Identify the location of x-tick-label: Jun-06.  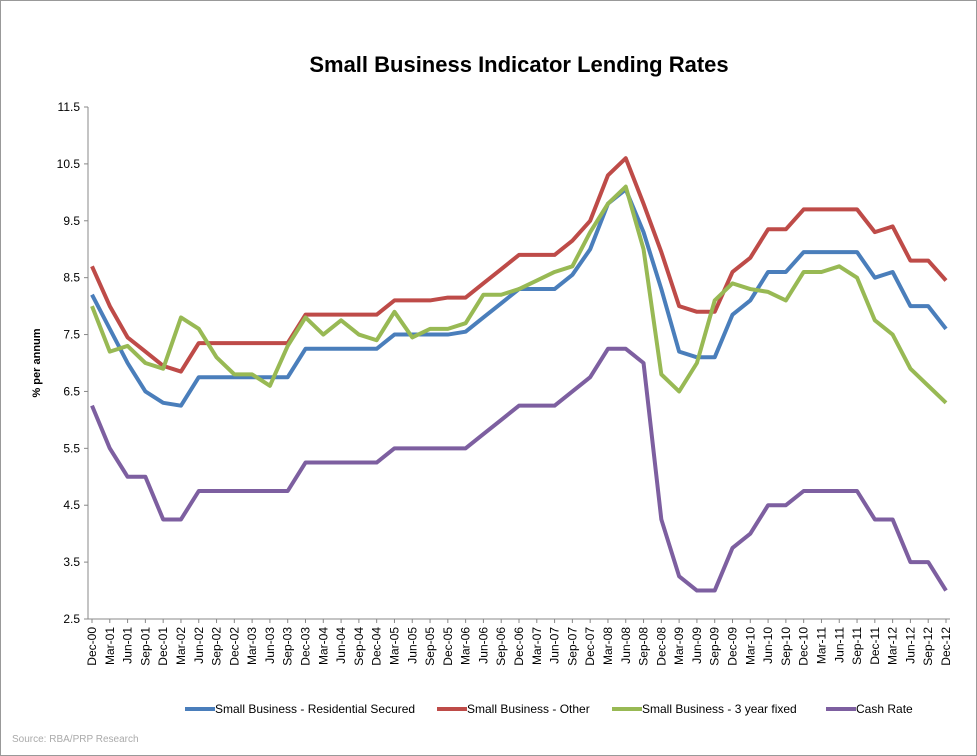
(483, 645).